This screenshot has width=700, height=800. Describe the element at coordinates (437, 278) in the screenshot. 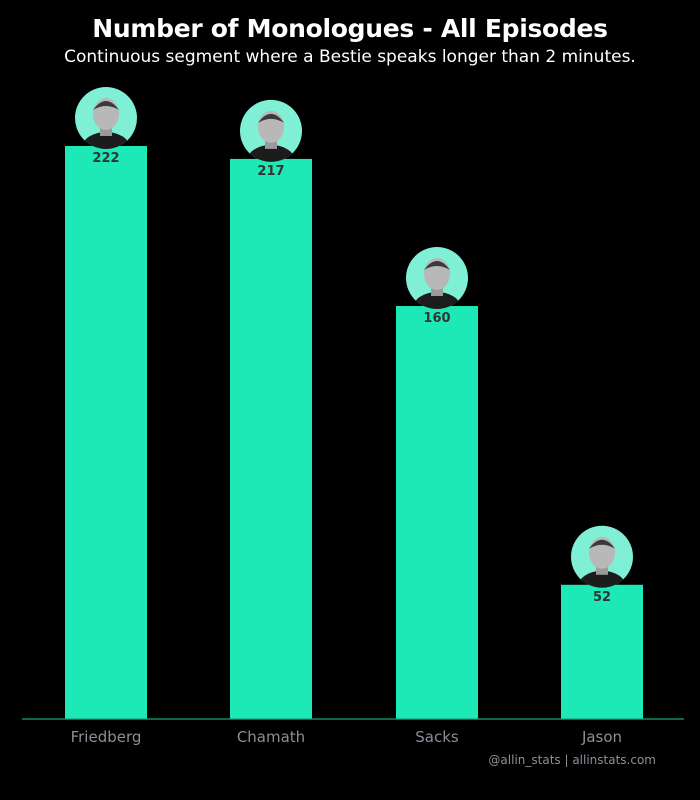

I see `avatar-sacks` at that location.